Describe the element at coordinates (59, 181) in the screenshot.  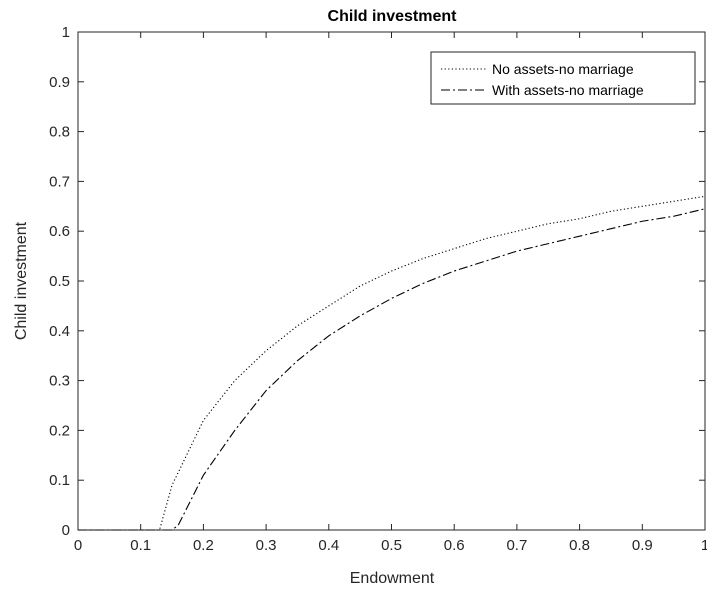
I see `y-tick-label: 0.7` at that location.